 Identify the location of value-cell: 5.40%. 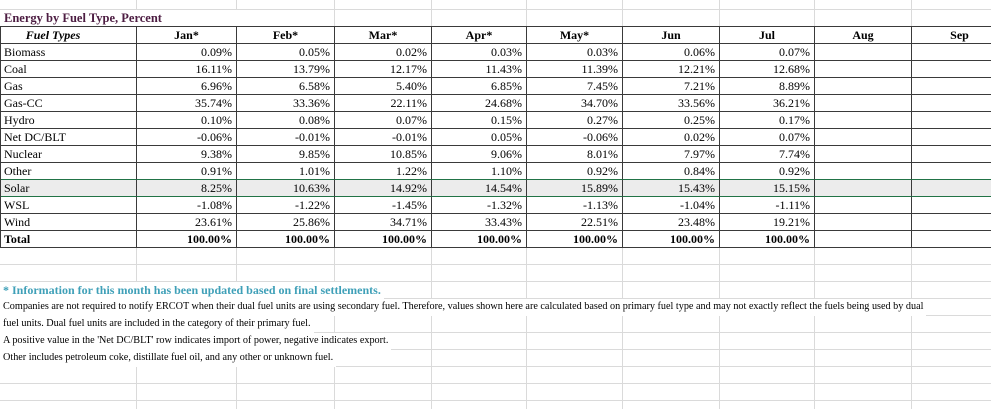
(383, 86).